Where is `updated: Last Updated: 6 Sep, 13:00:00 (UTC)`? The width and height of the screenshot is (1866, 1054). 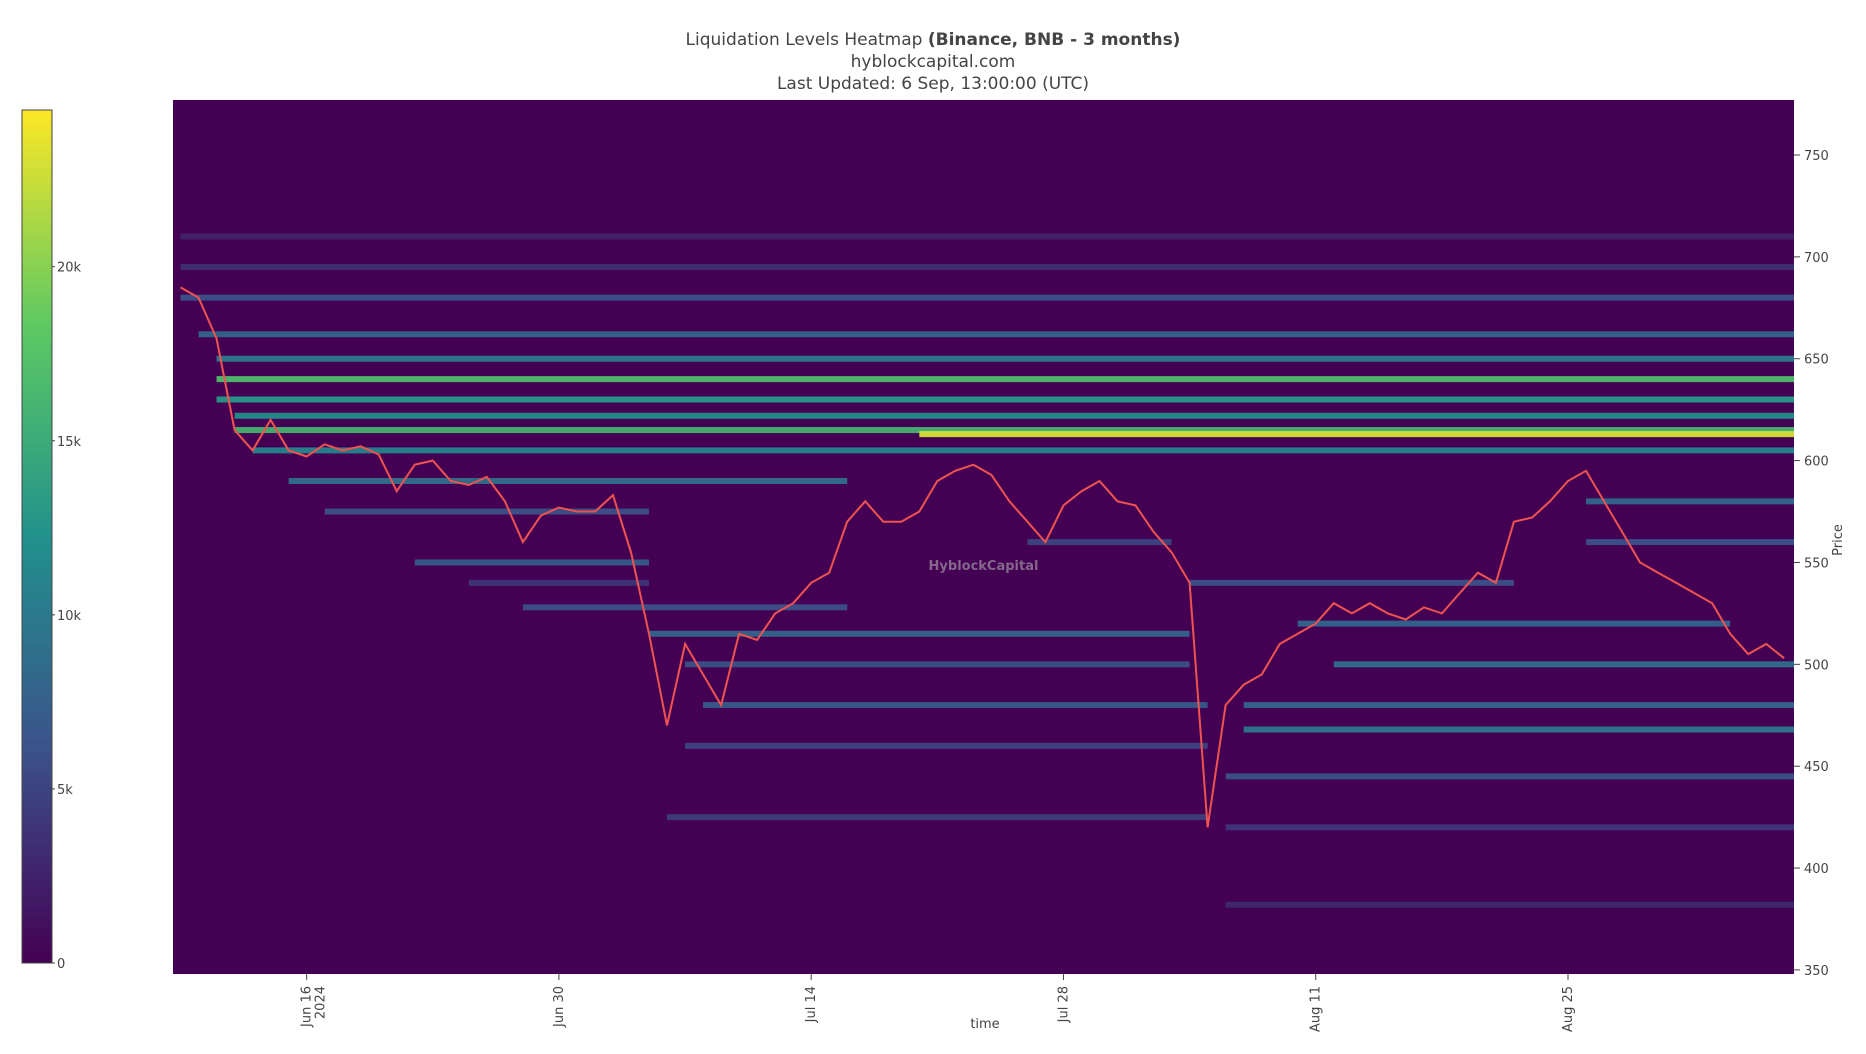
updated: Last Updated: 6 Sep, 13:00:00 (UTC) is located at coordinates (933, 84).